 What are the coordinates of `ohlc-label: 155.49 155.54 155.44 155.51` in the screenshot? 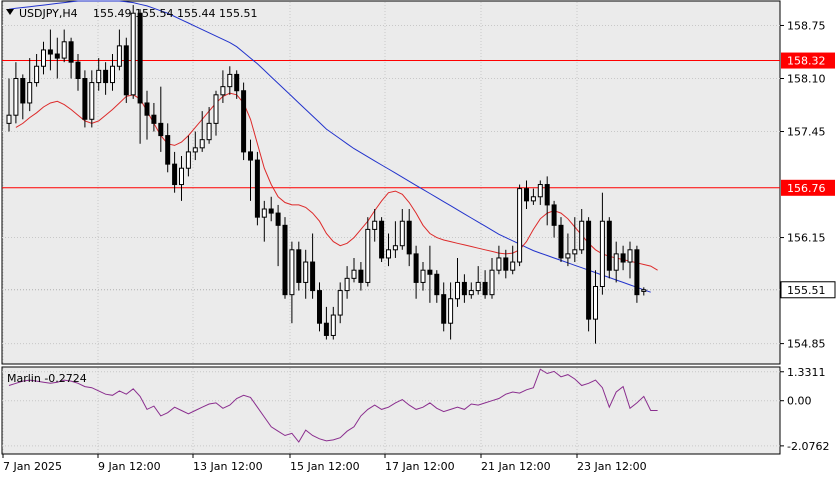 It's located at (175, 13).